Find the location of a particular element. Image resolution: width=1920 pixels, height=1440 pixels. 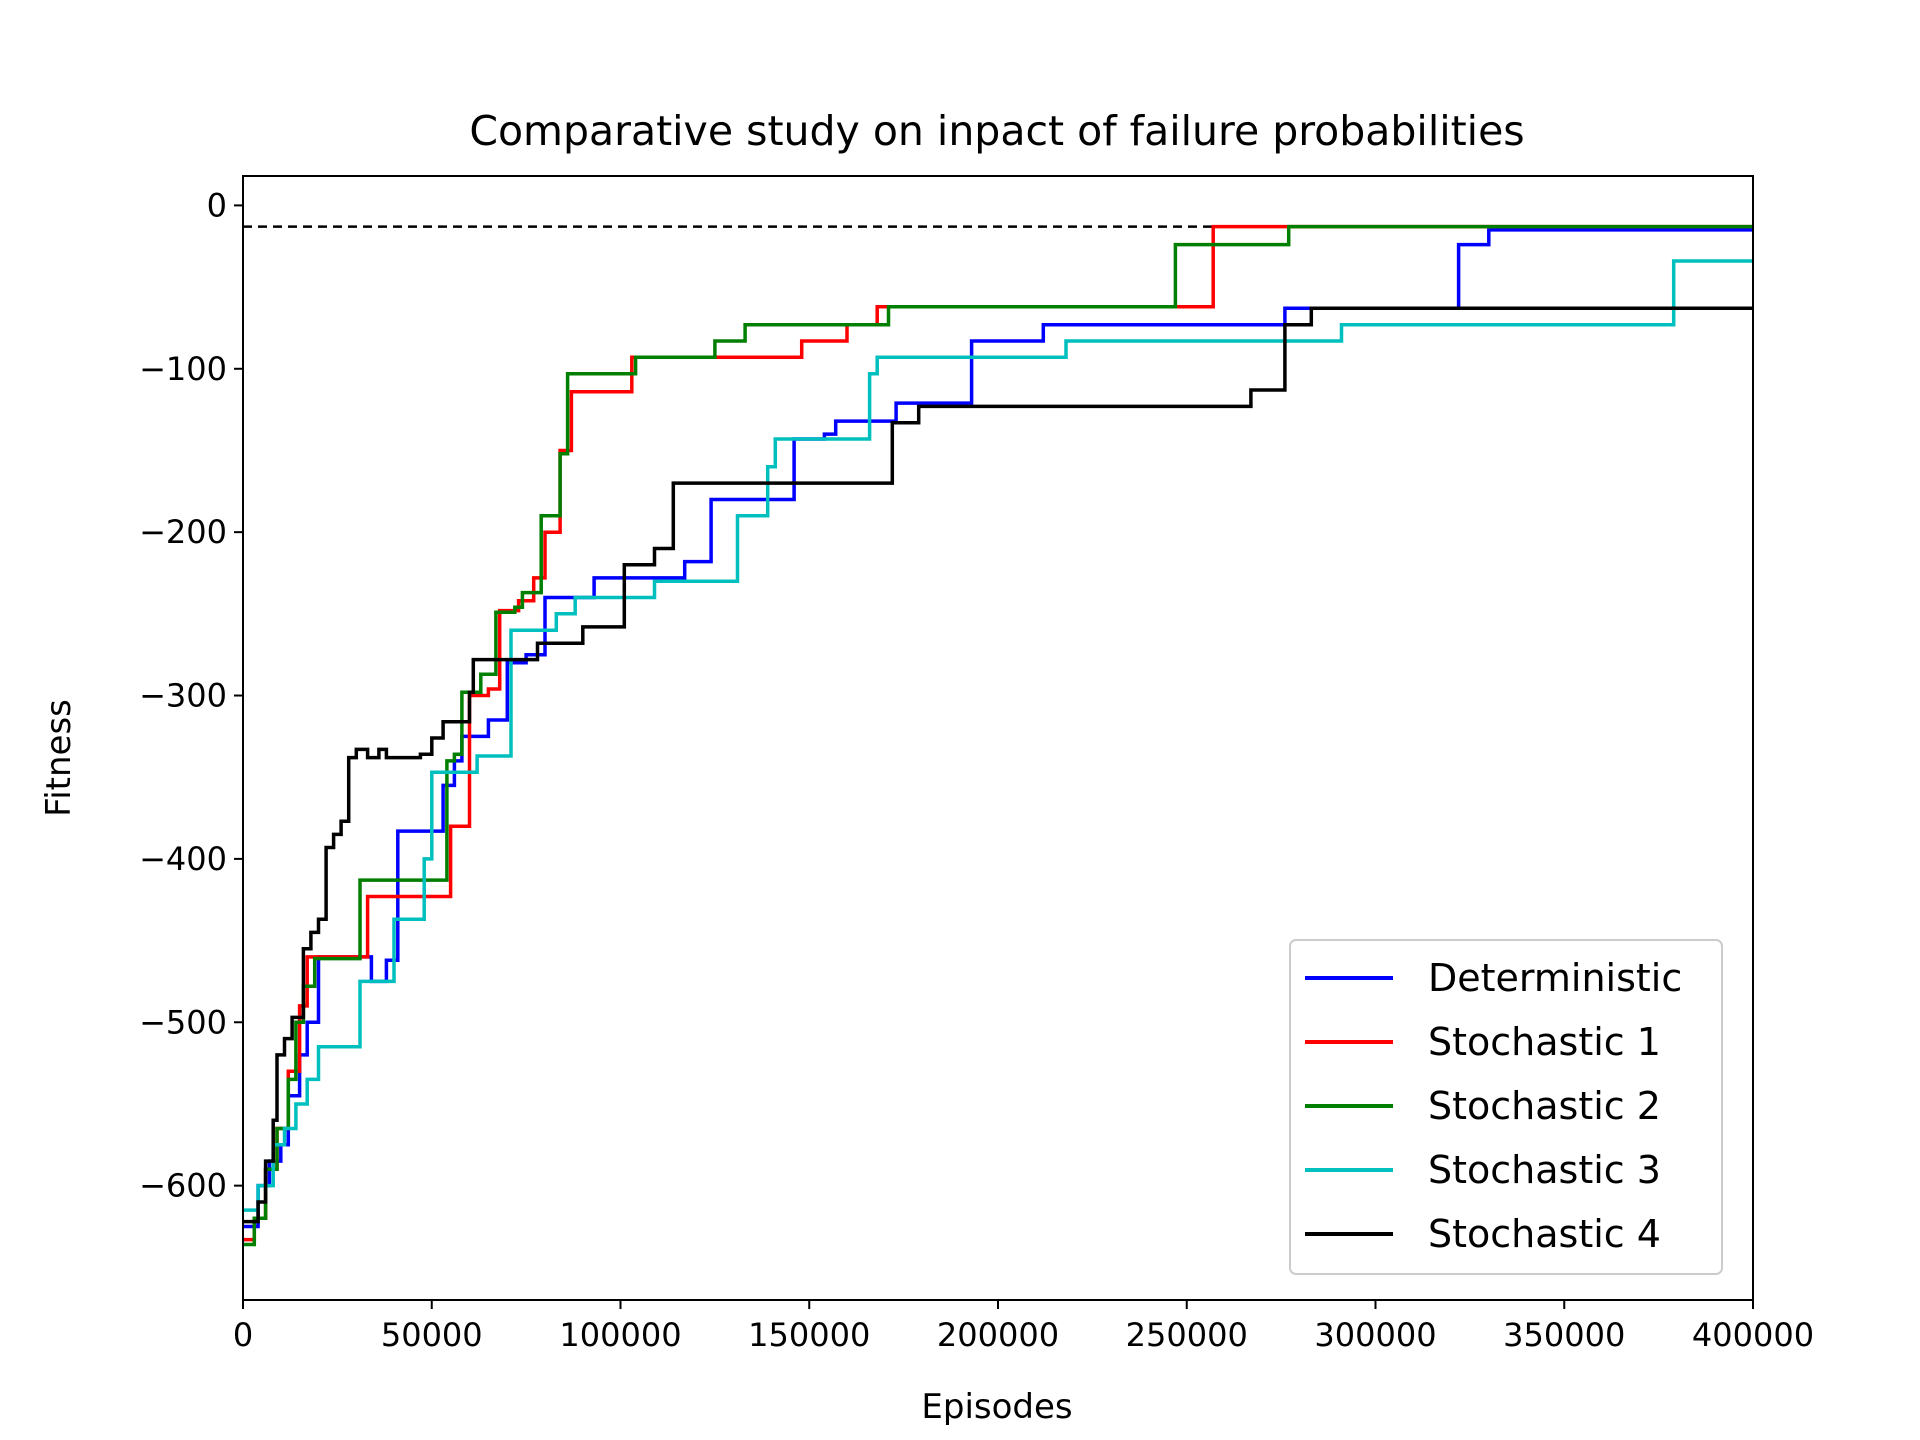

y-tick-label: −500 is located at coordinates (183, 1022).